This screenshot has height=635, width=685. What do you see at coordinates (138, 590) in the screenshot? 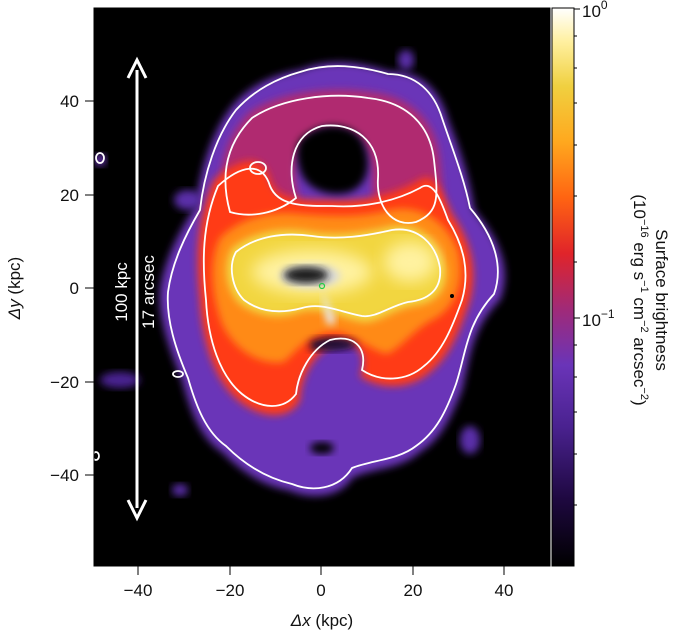
I see `x-tick-label: −40` at bounding box center [138, 590].